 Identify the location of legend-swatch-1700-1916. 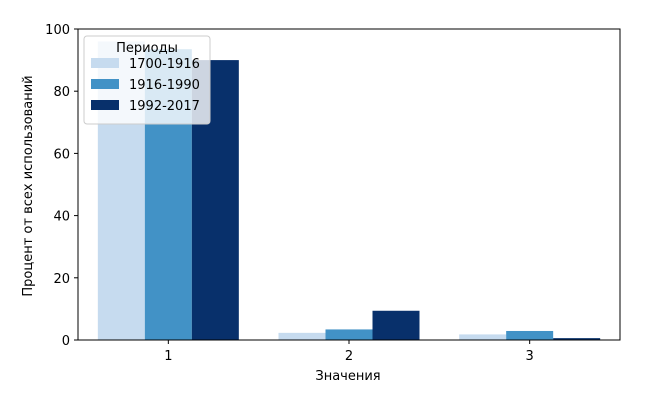
(105, 63).